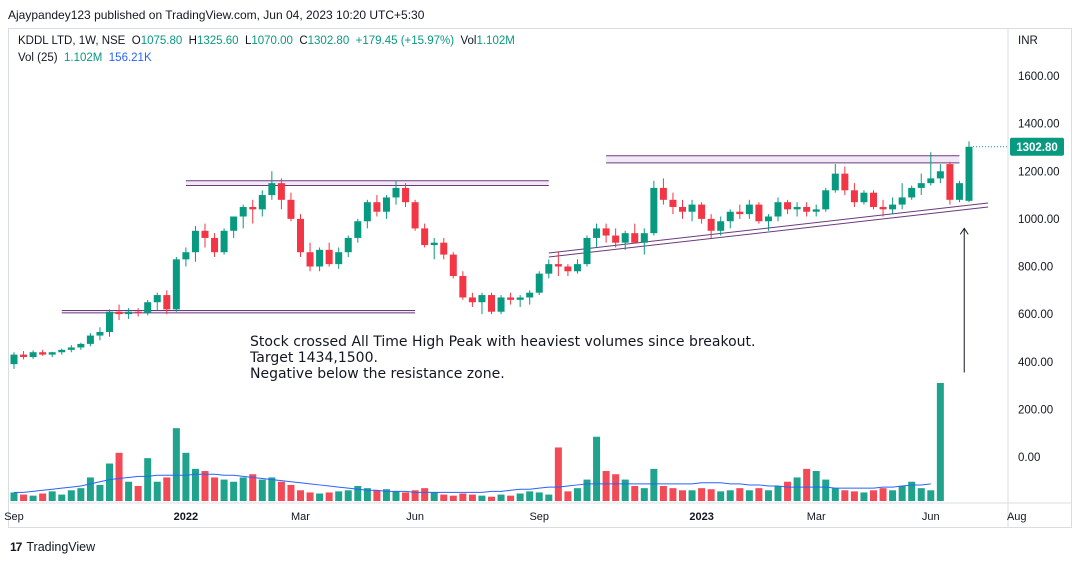 Image resolution: width=1079 pixels, height=565 pixels. I want to click on vol-label: Vol, so click(468, 41).